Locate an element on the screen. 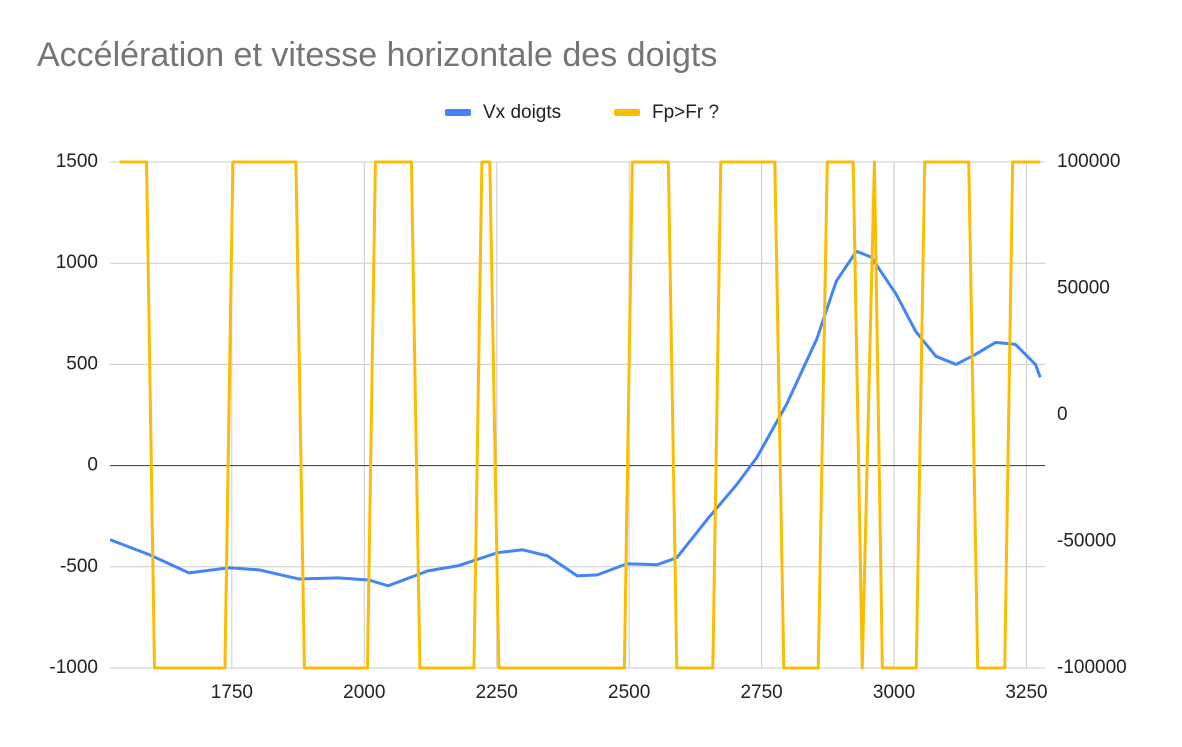 This screenshot has height=747, width=1182. x-tick-label: 2750 is located at coordinates (761, 692).